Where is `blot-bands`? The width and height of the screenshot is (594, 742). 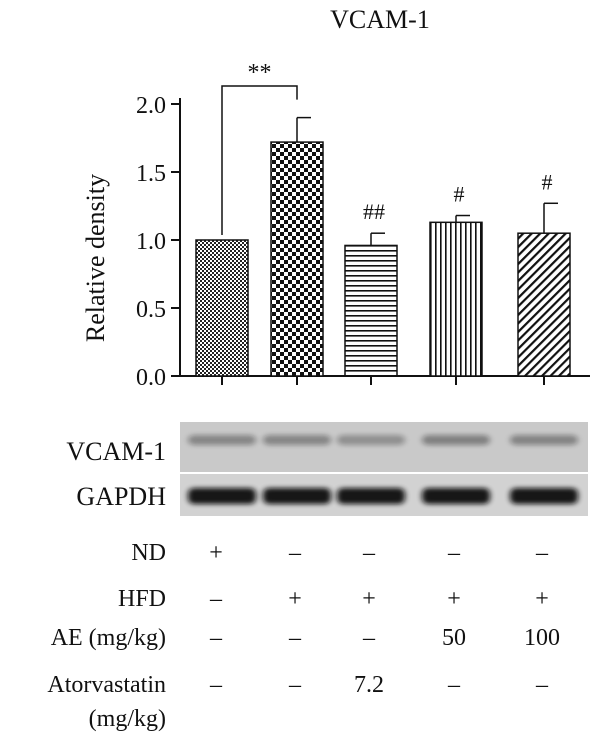 blot-bands is located at coordinates (383, 469).